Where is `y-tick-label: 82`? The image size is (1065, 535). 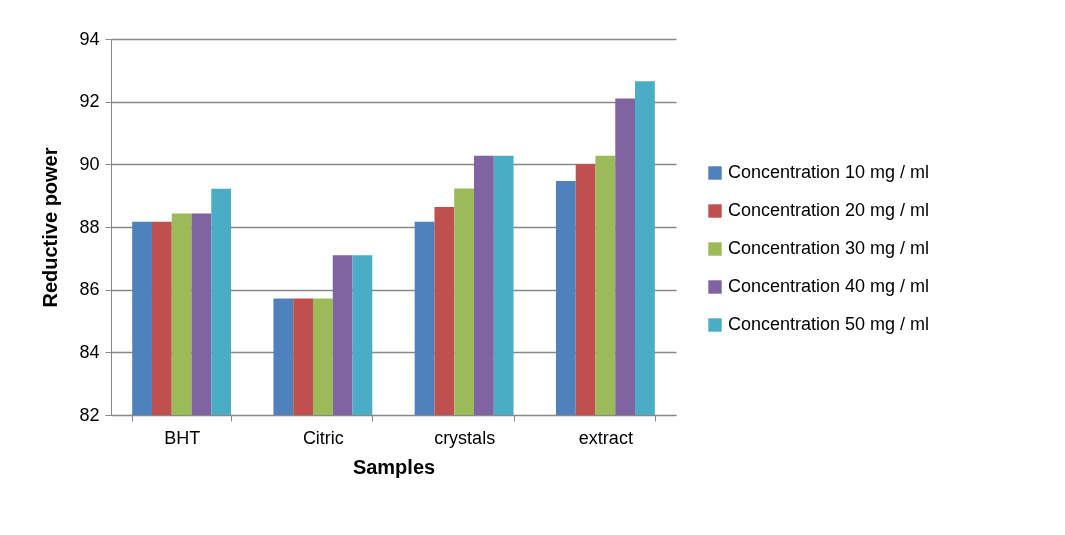 y-tick-label: 82 is located at coordinates (89, 414).